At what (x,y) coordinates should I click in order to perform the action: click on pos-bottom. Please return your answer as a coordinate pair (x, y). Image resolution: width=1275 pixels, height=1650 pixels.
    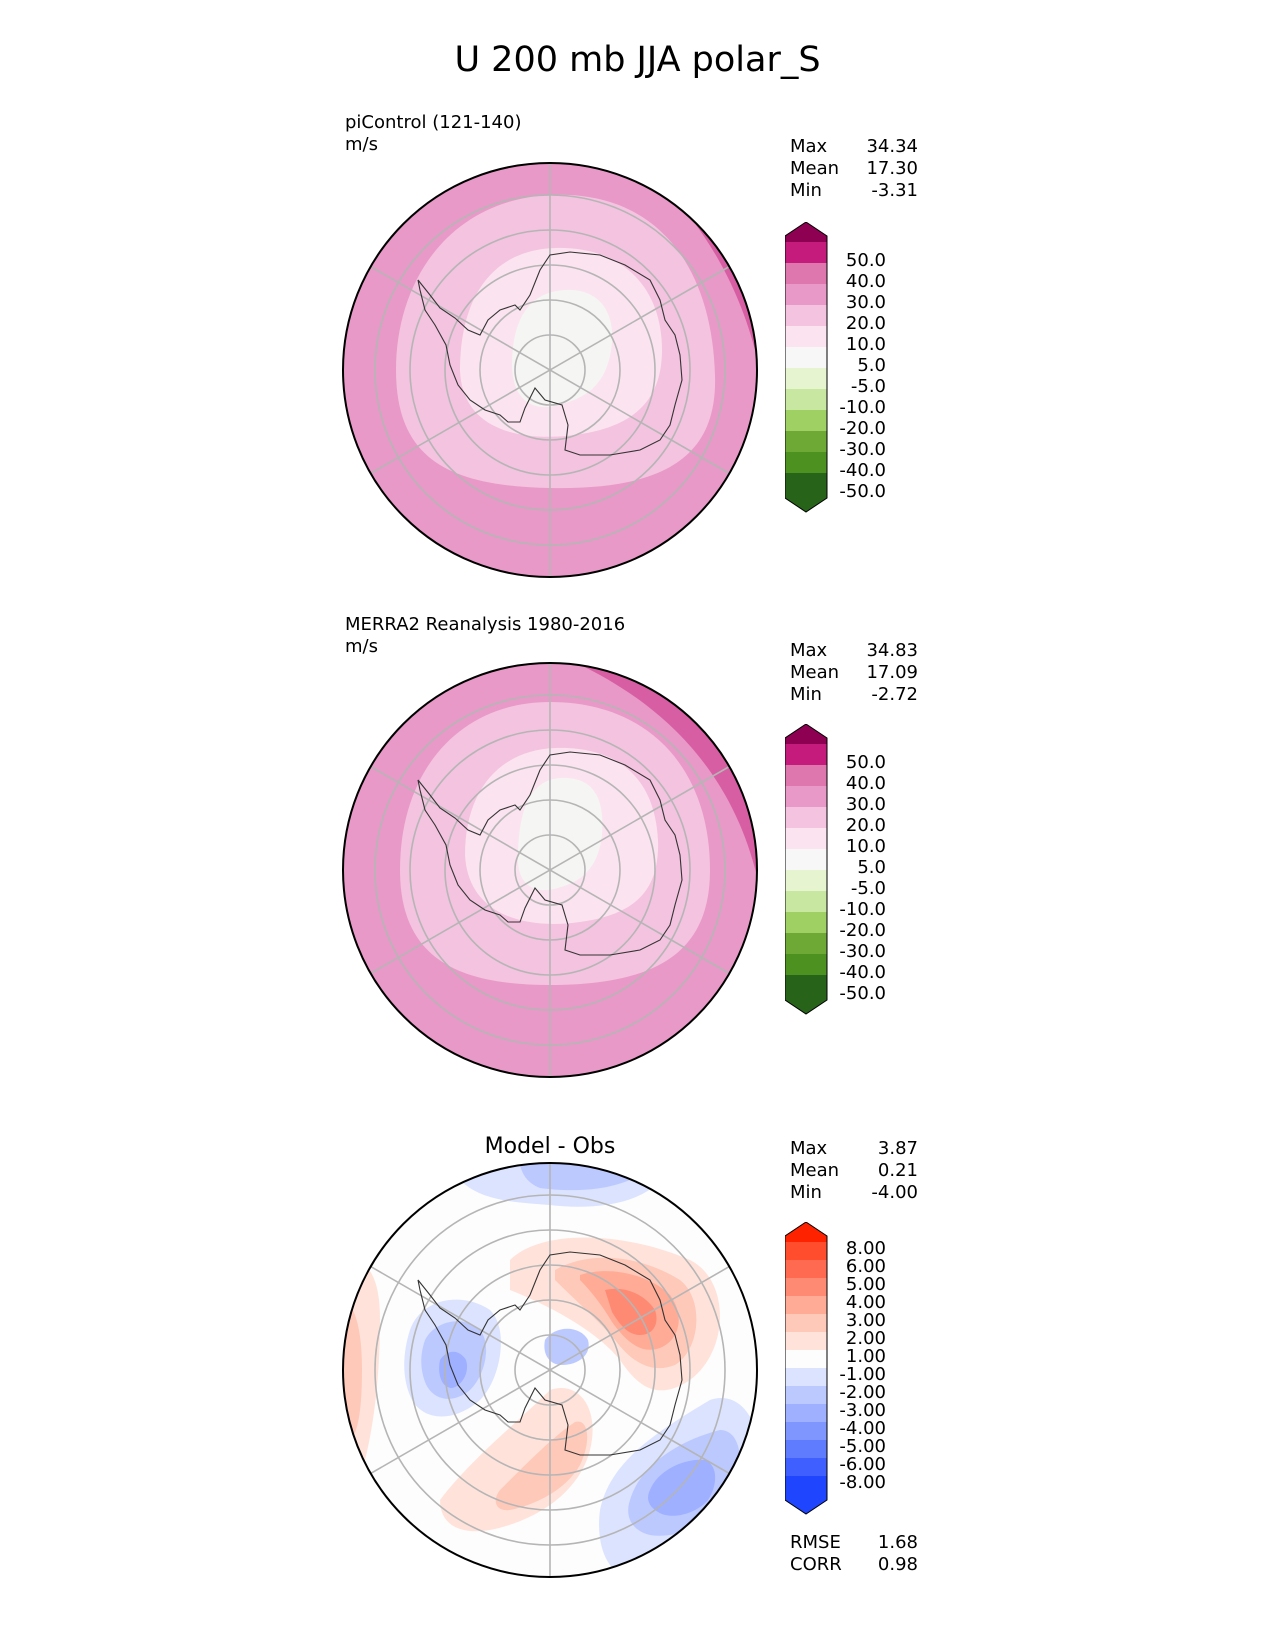
    Looking at the image, I should click on (516, 1460).